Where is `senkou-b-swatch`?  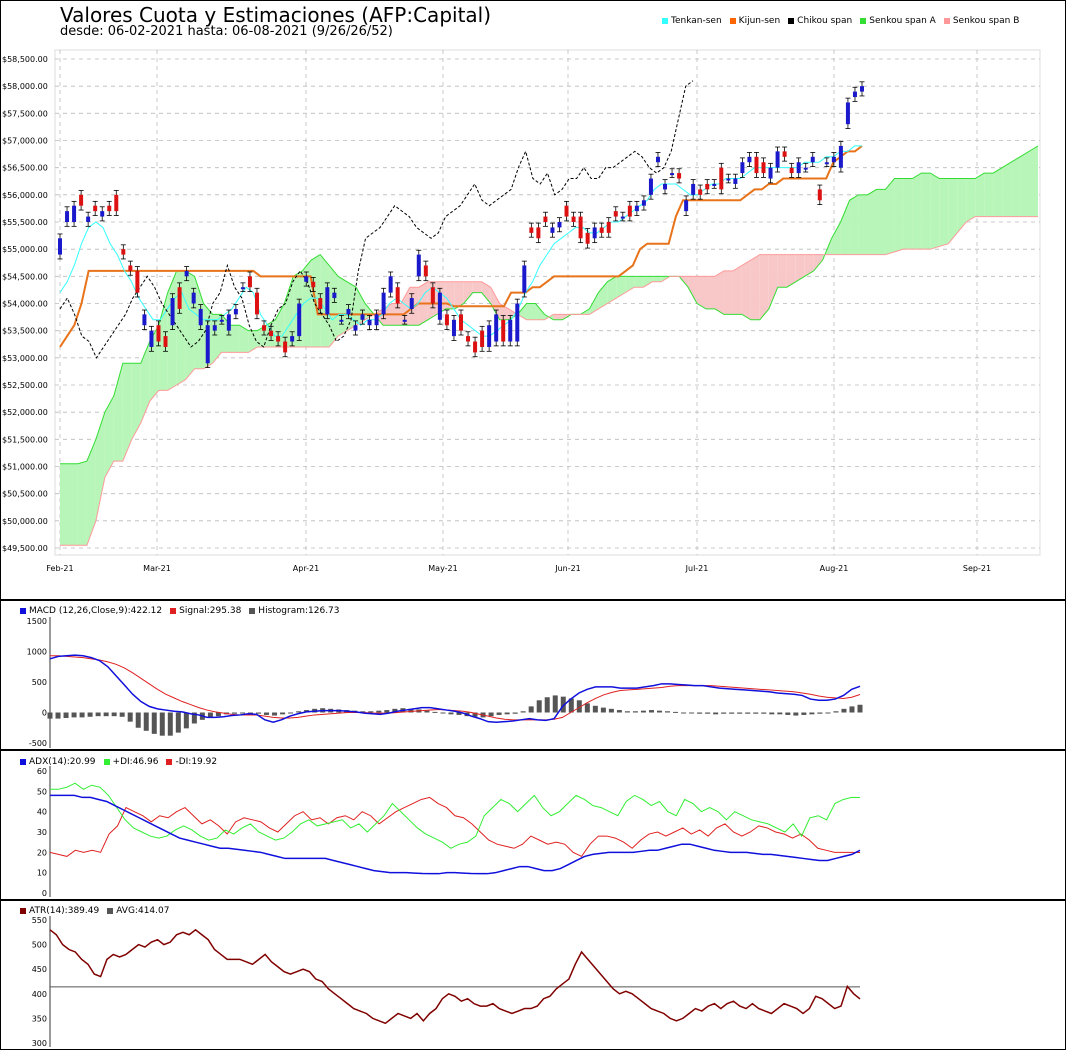 senkou-b-swatch is located at coordinates (946, 21).